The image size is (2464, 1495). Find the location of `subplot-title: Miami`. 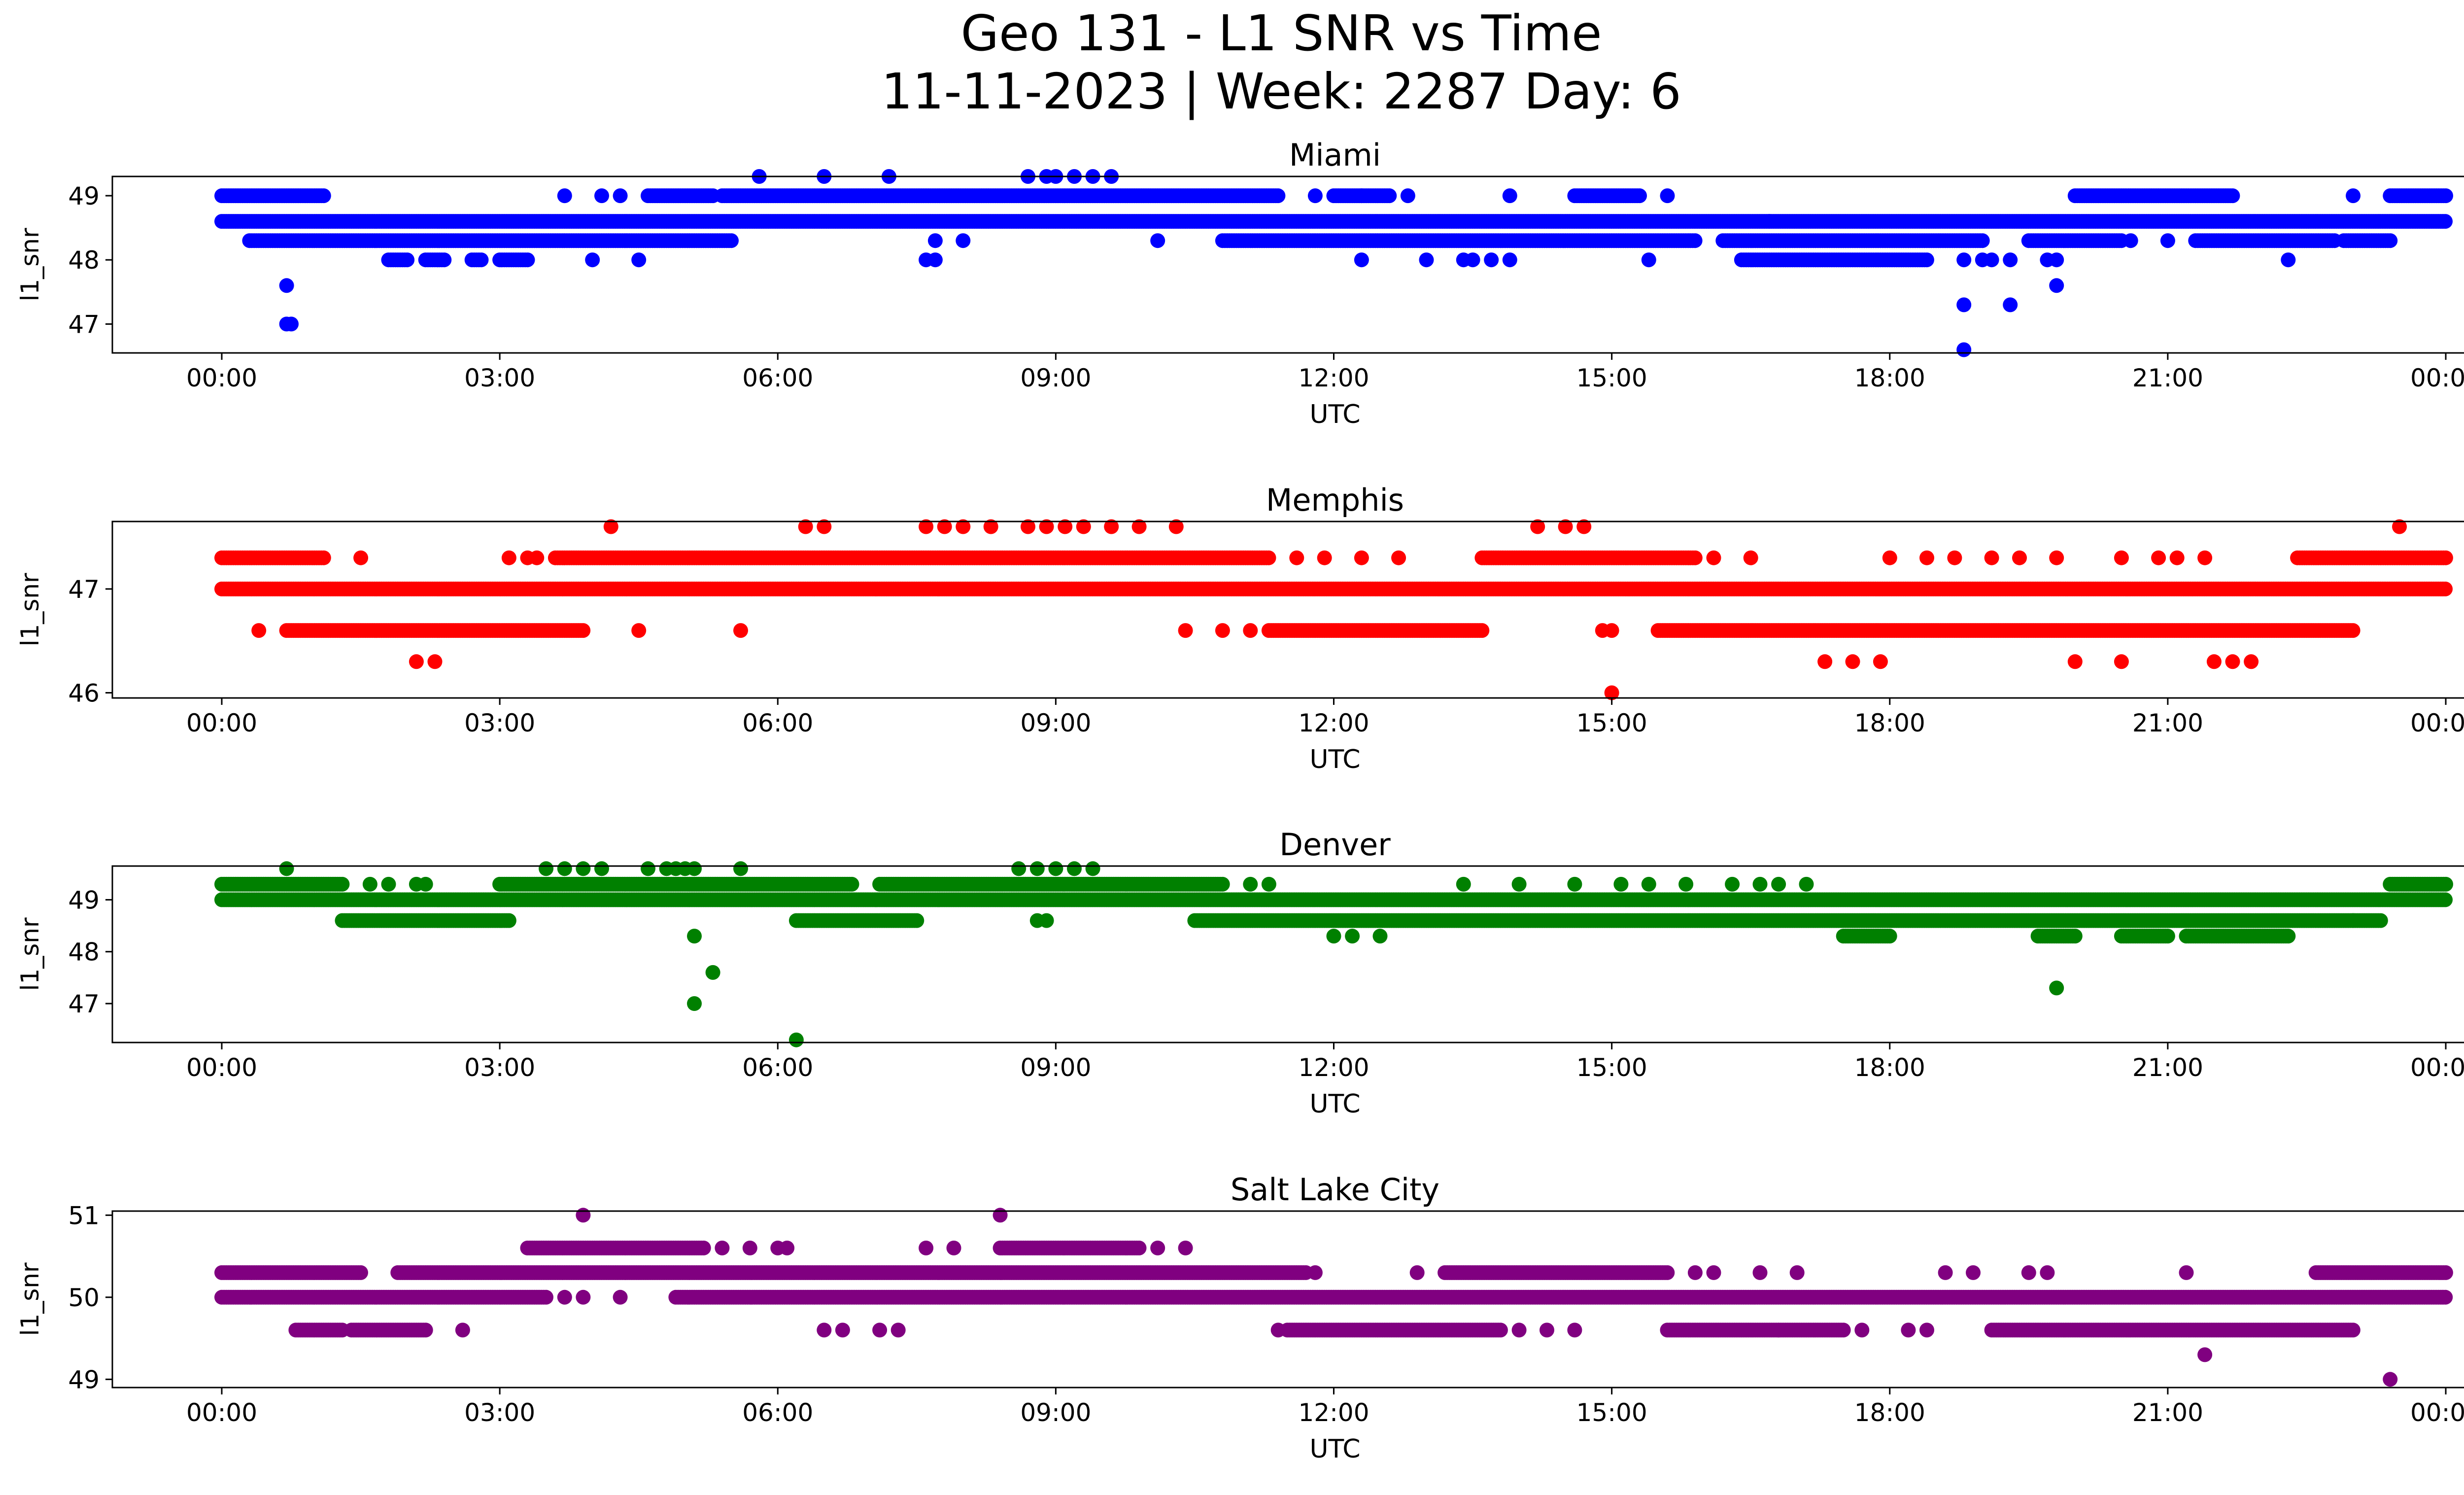

subplot-title: Miami is located at coordinates (1335, 155).